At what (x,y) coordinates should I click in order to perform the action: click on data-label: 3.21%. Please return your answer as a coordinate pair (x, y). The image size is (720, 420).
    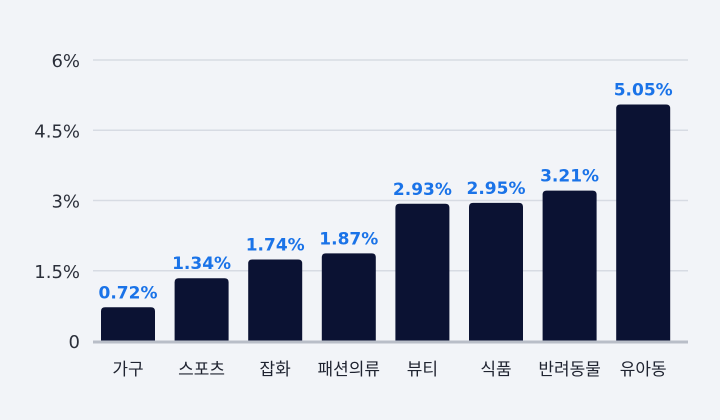
    Looking at the image, I should click on (569, 177).